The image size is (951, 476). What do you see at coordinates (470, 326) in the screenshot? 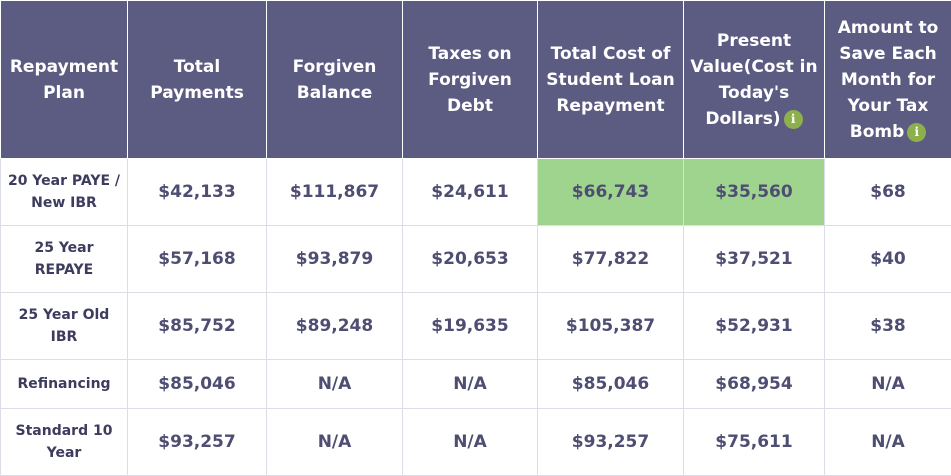
I see `taxes-cell: $19,635` at bounding box center [470, 326].